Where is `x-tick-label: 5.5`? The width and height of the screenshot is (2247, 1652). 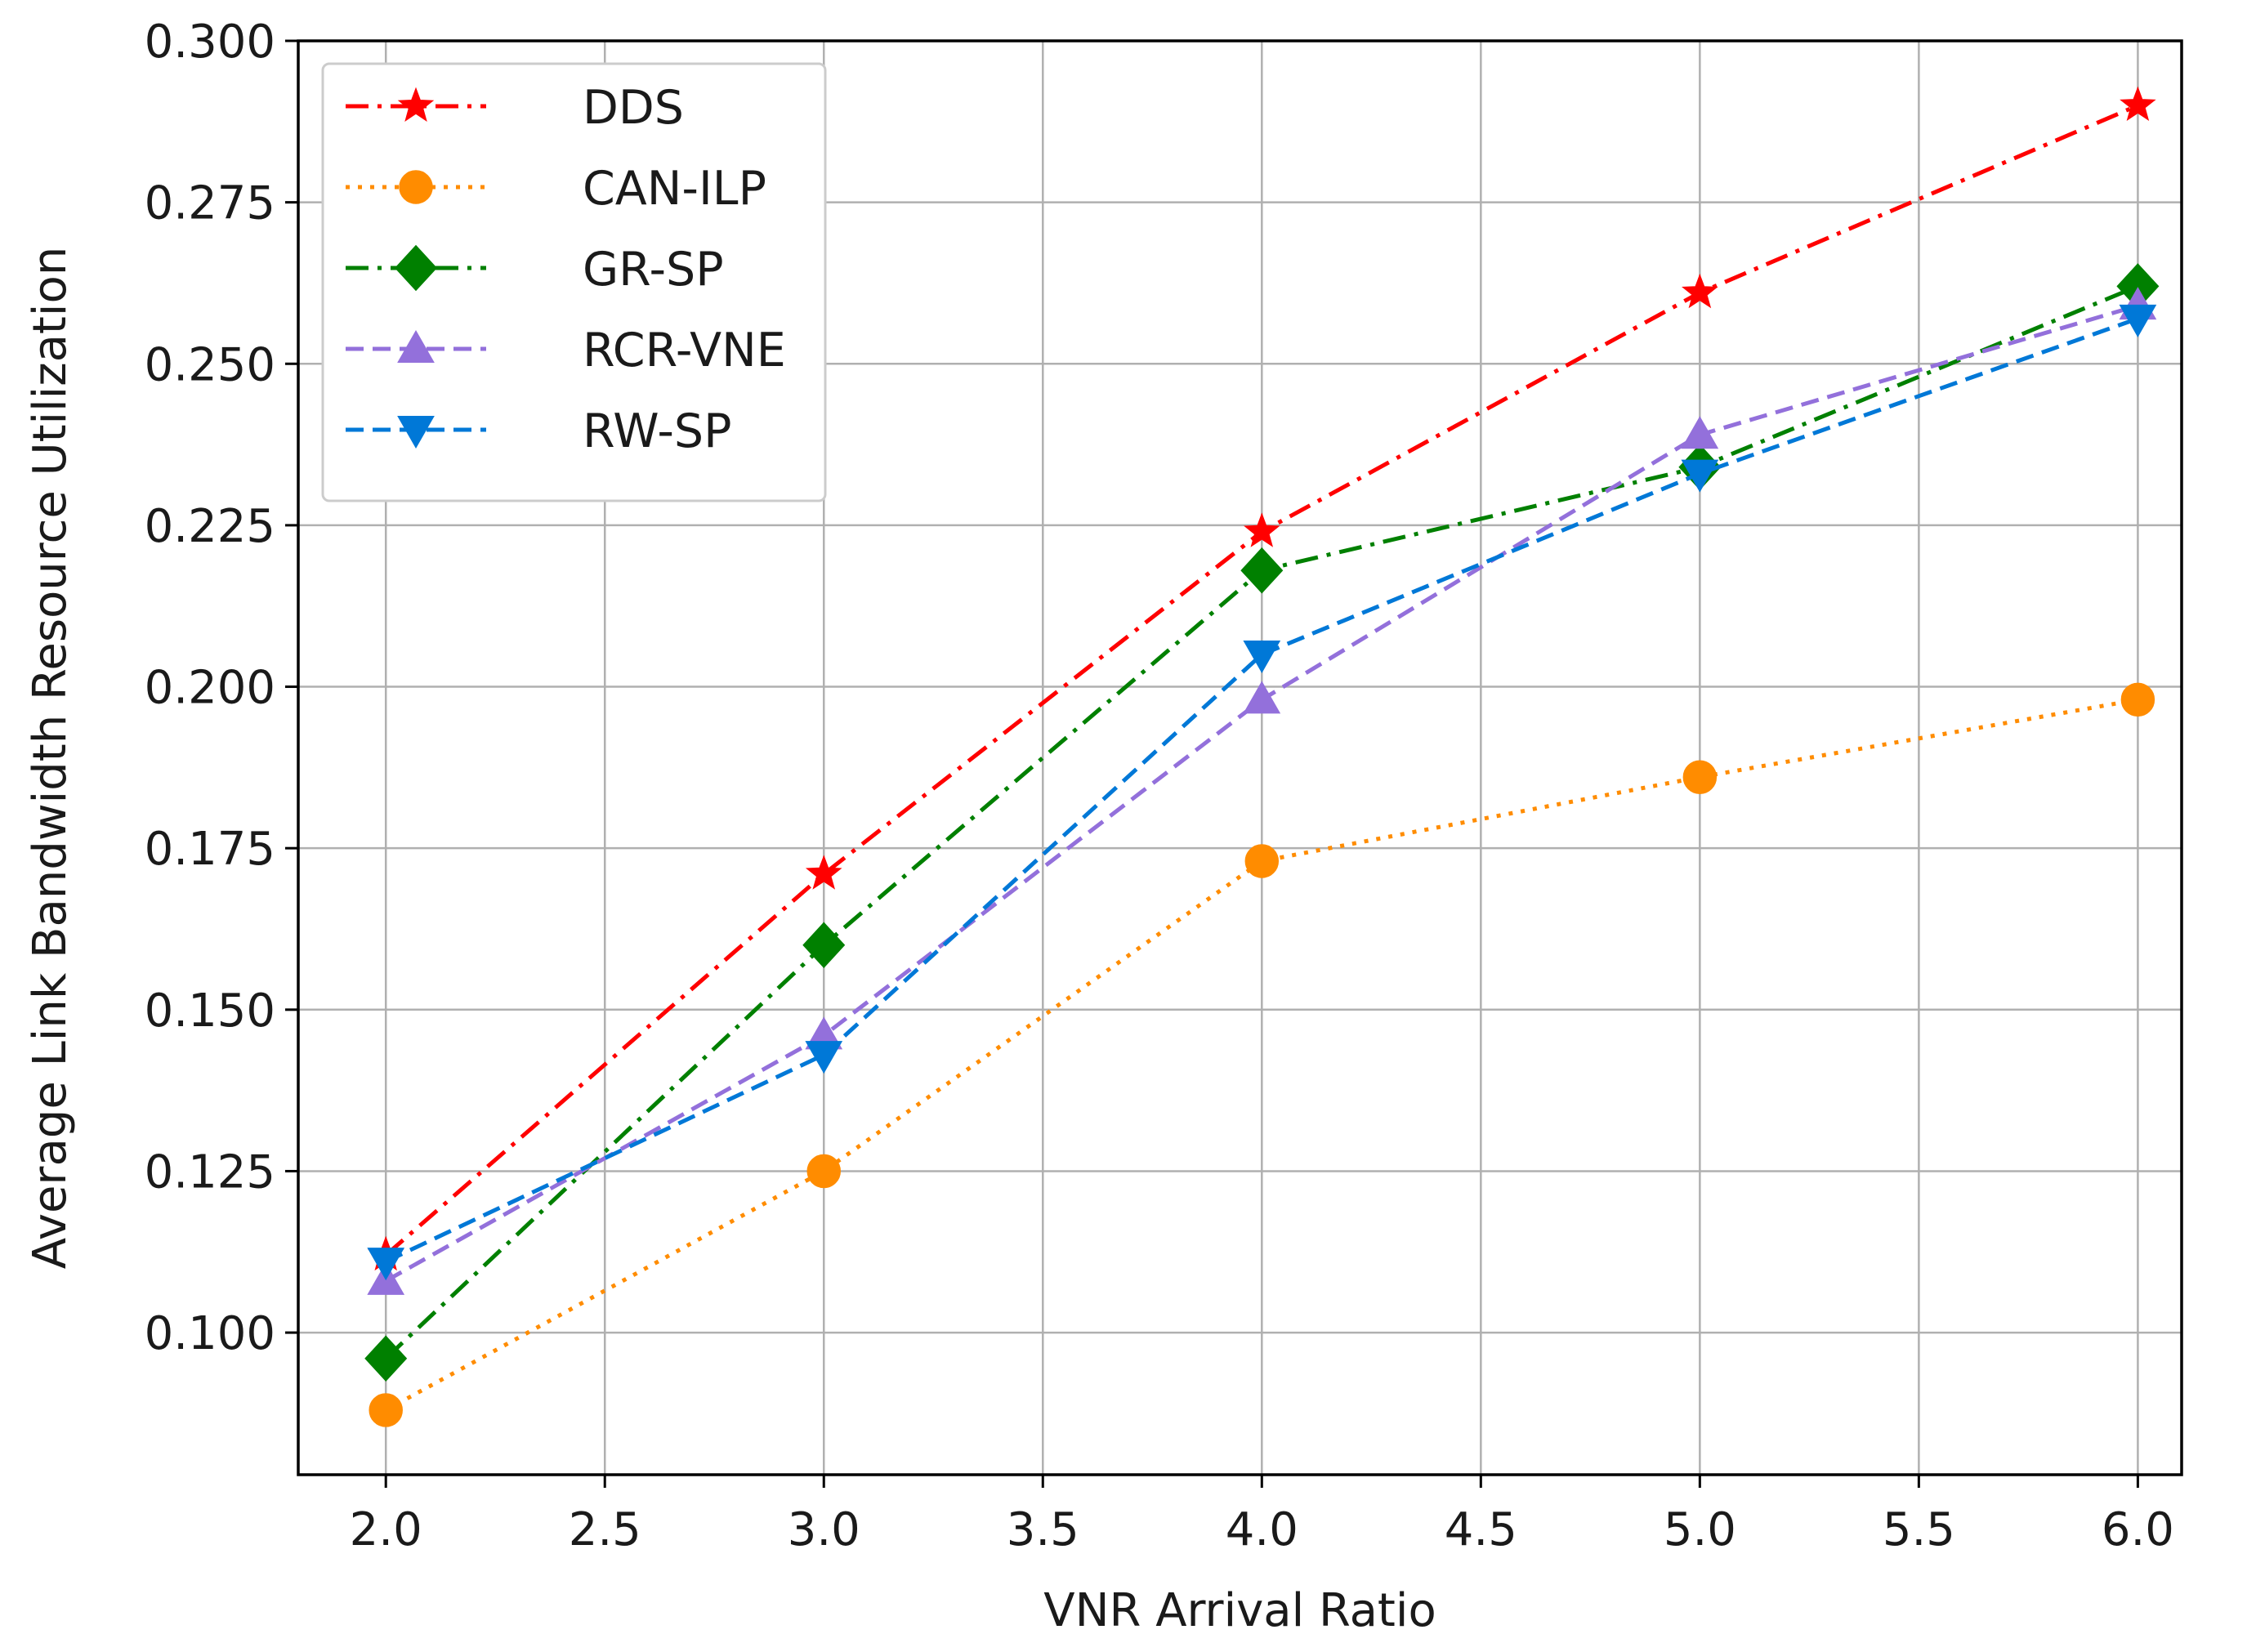
x-tick-label: 5.5 is located at coordinates (1919, 1529).